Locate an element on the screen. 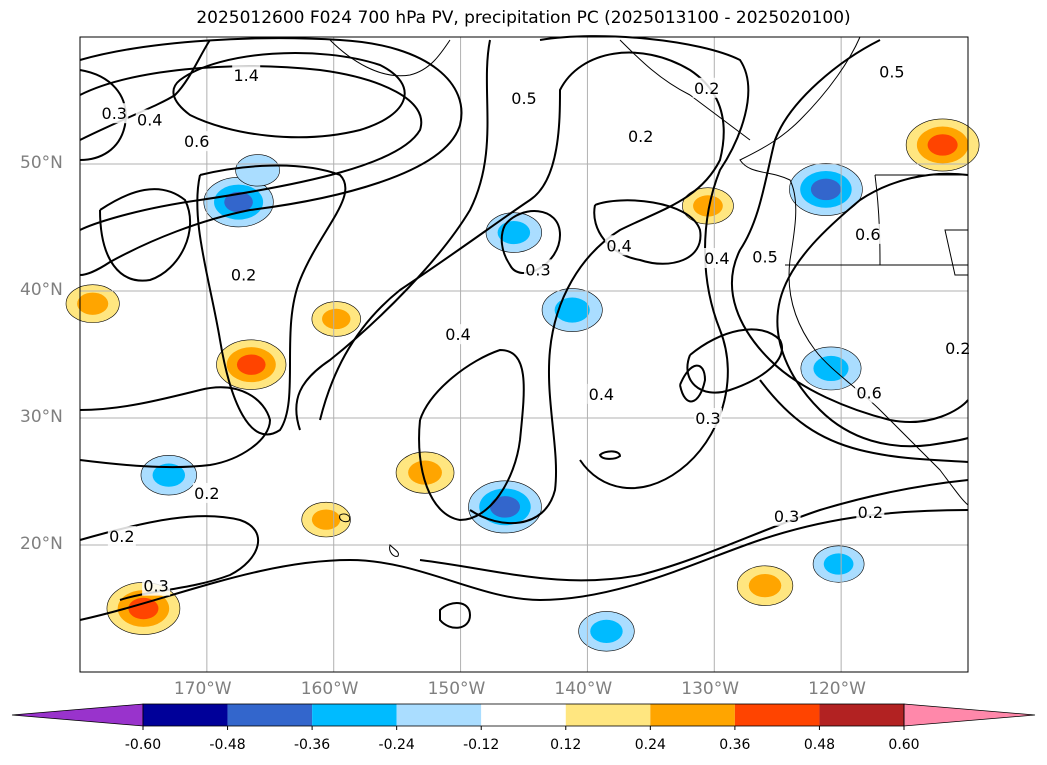 The image size is (1047, 765). colorbar-outline is located at coordinates (523, 715).